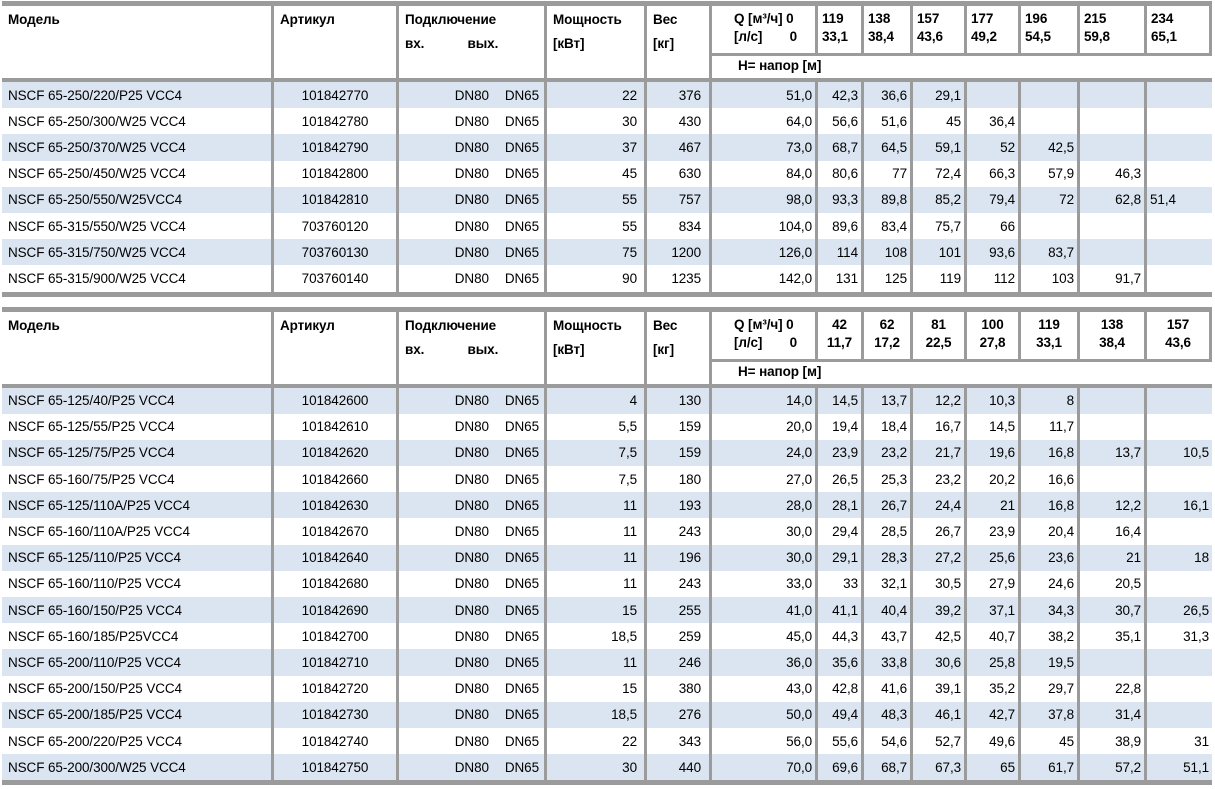 This screenshot has width=1215, height=789. I want to click on weight-unit-label: [кг], so click(663, 349).